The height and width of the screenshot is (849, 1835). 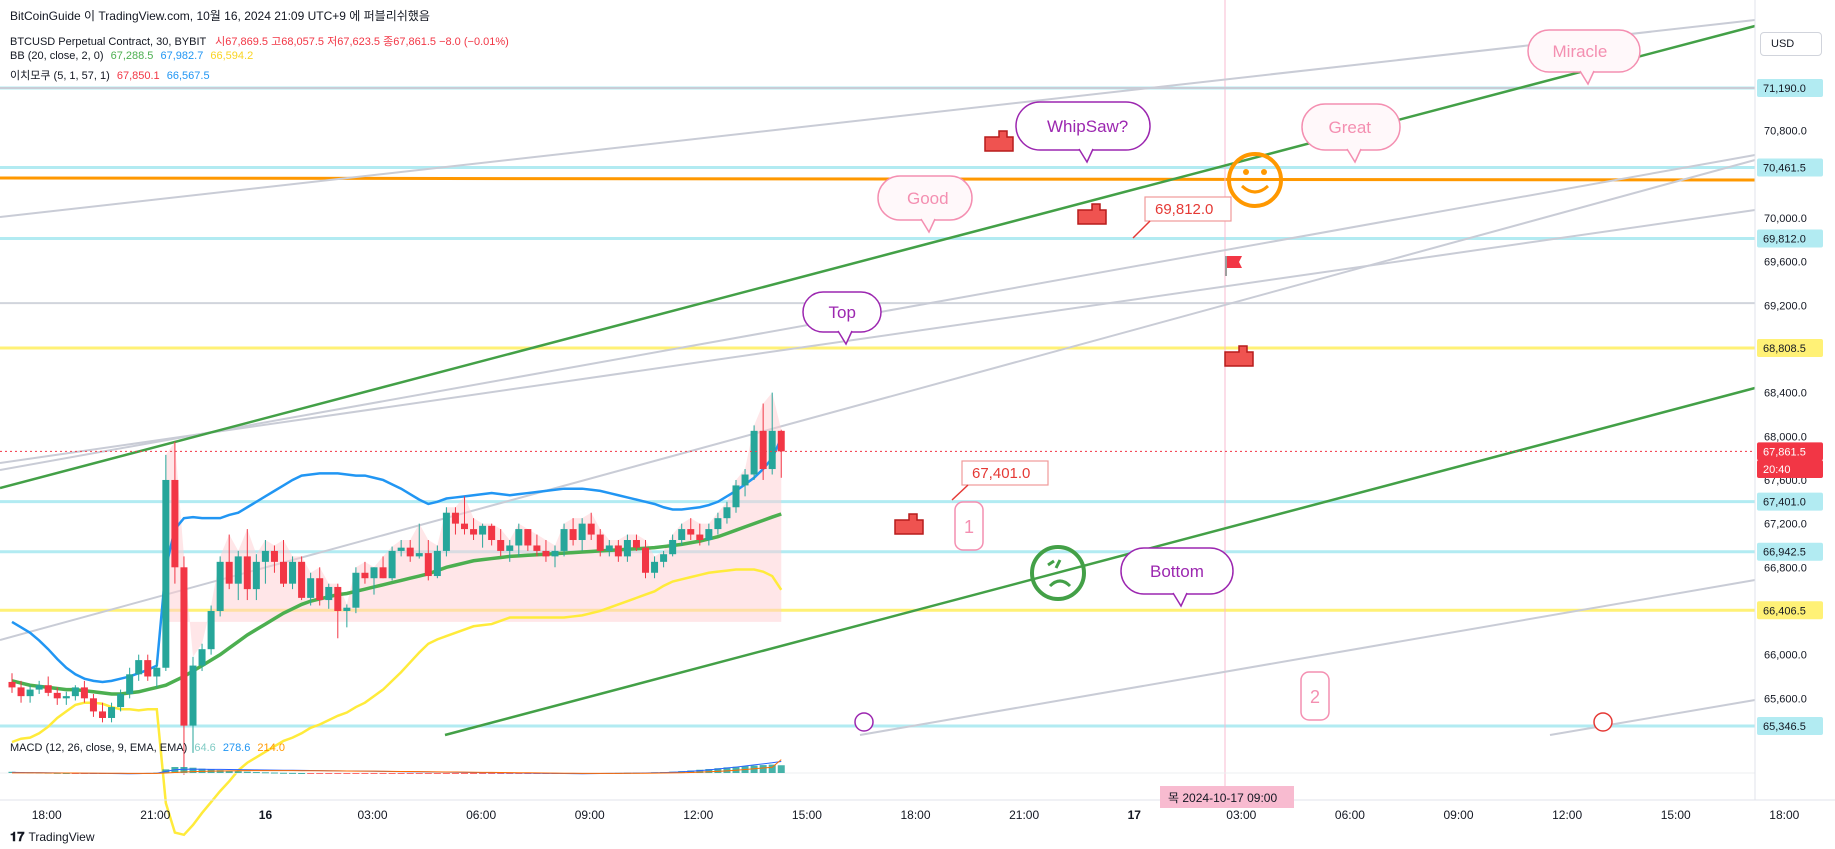 What do you see at coordinates (1086, 156) in the screenshot?
I see `bubble-whipsaw-tail` at bounding box center [1086, 156].